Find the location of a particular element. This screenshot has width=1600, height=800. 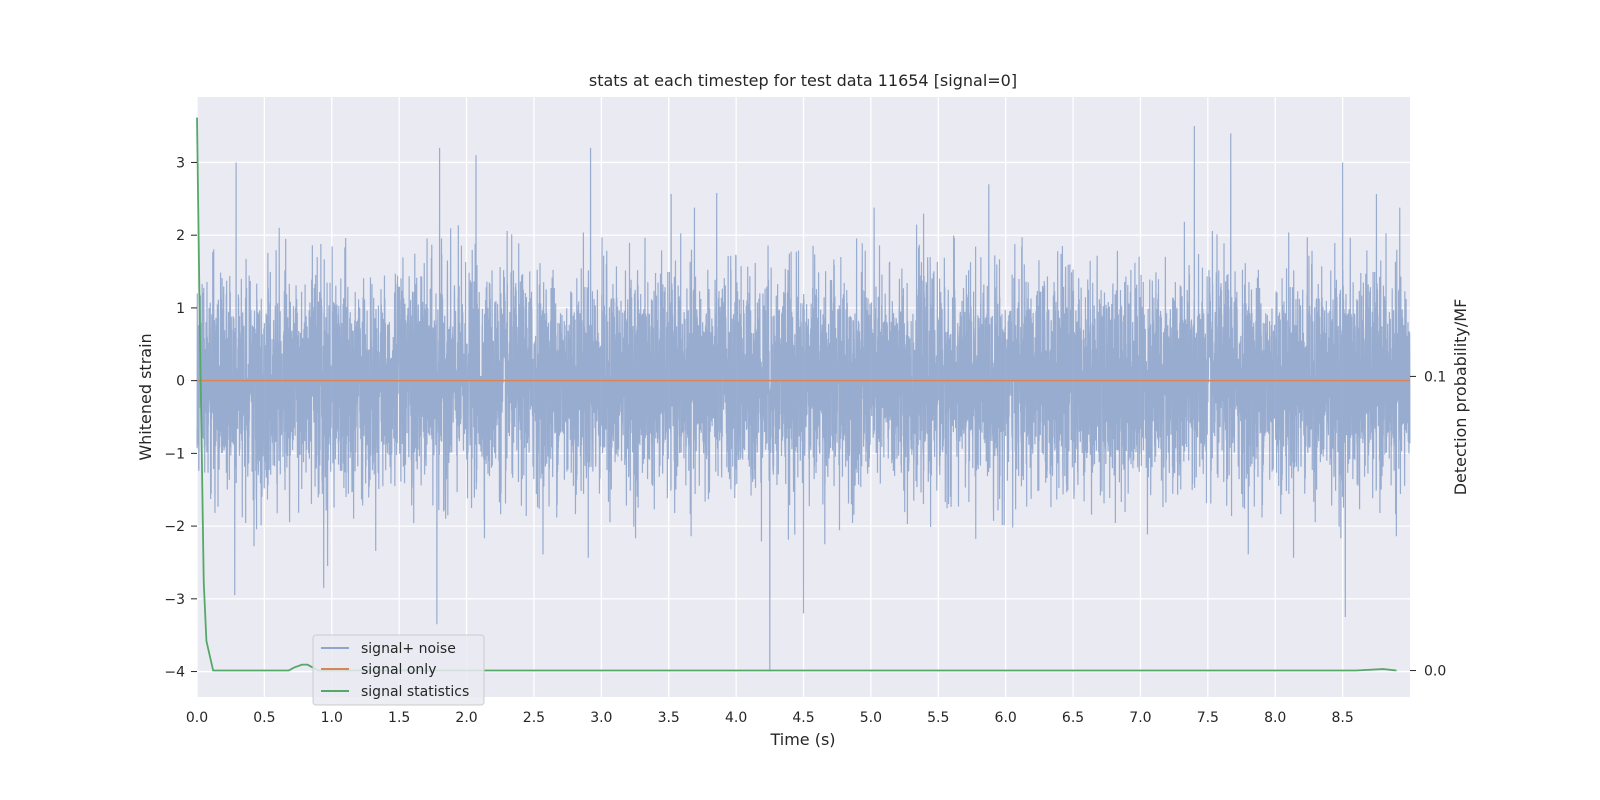

x-tick-label: 1.0 is located at coordinates (332, 718).